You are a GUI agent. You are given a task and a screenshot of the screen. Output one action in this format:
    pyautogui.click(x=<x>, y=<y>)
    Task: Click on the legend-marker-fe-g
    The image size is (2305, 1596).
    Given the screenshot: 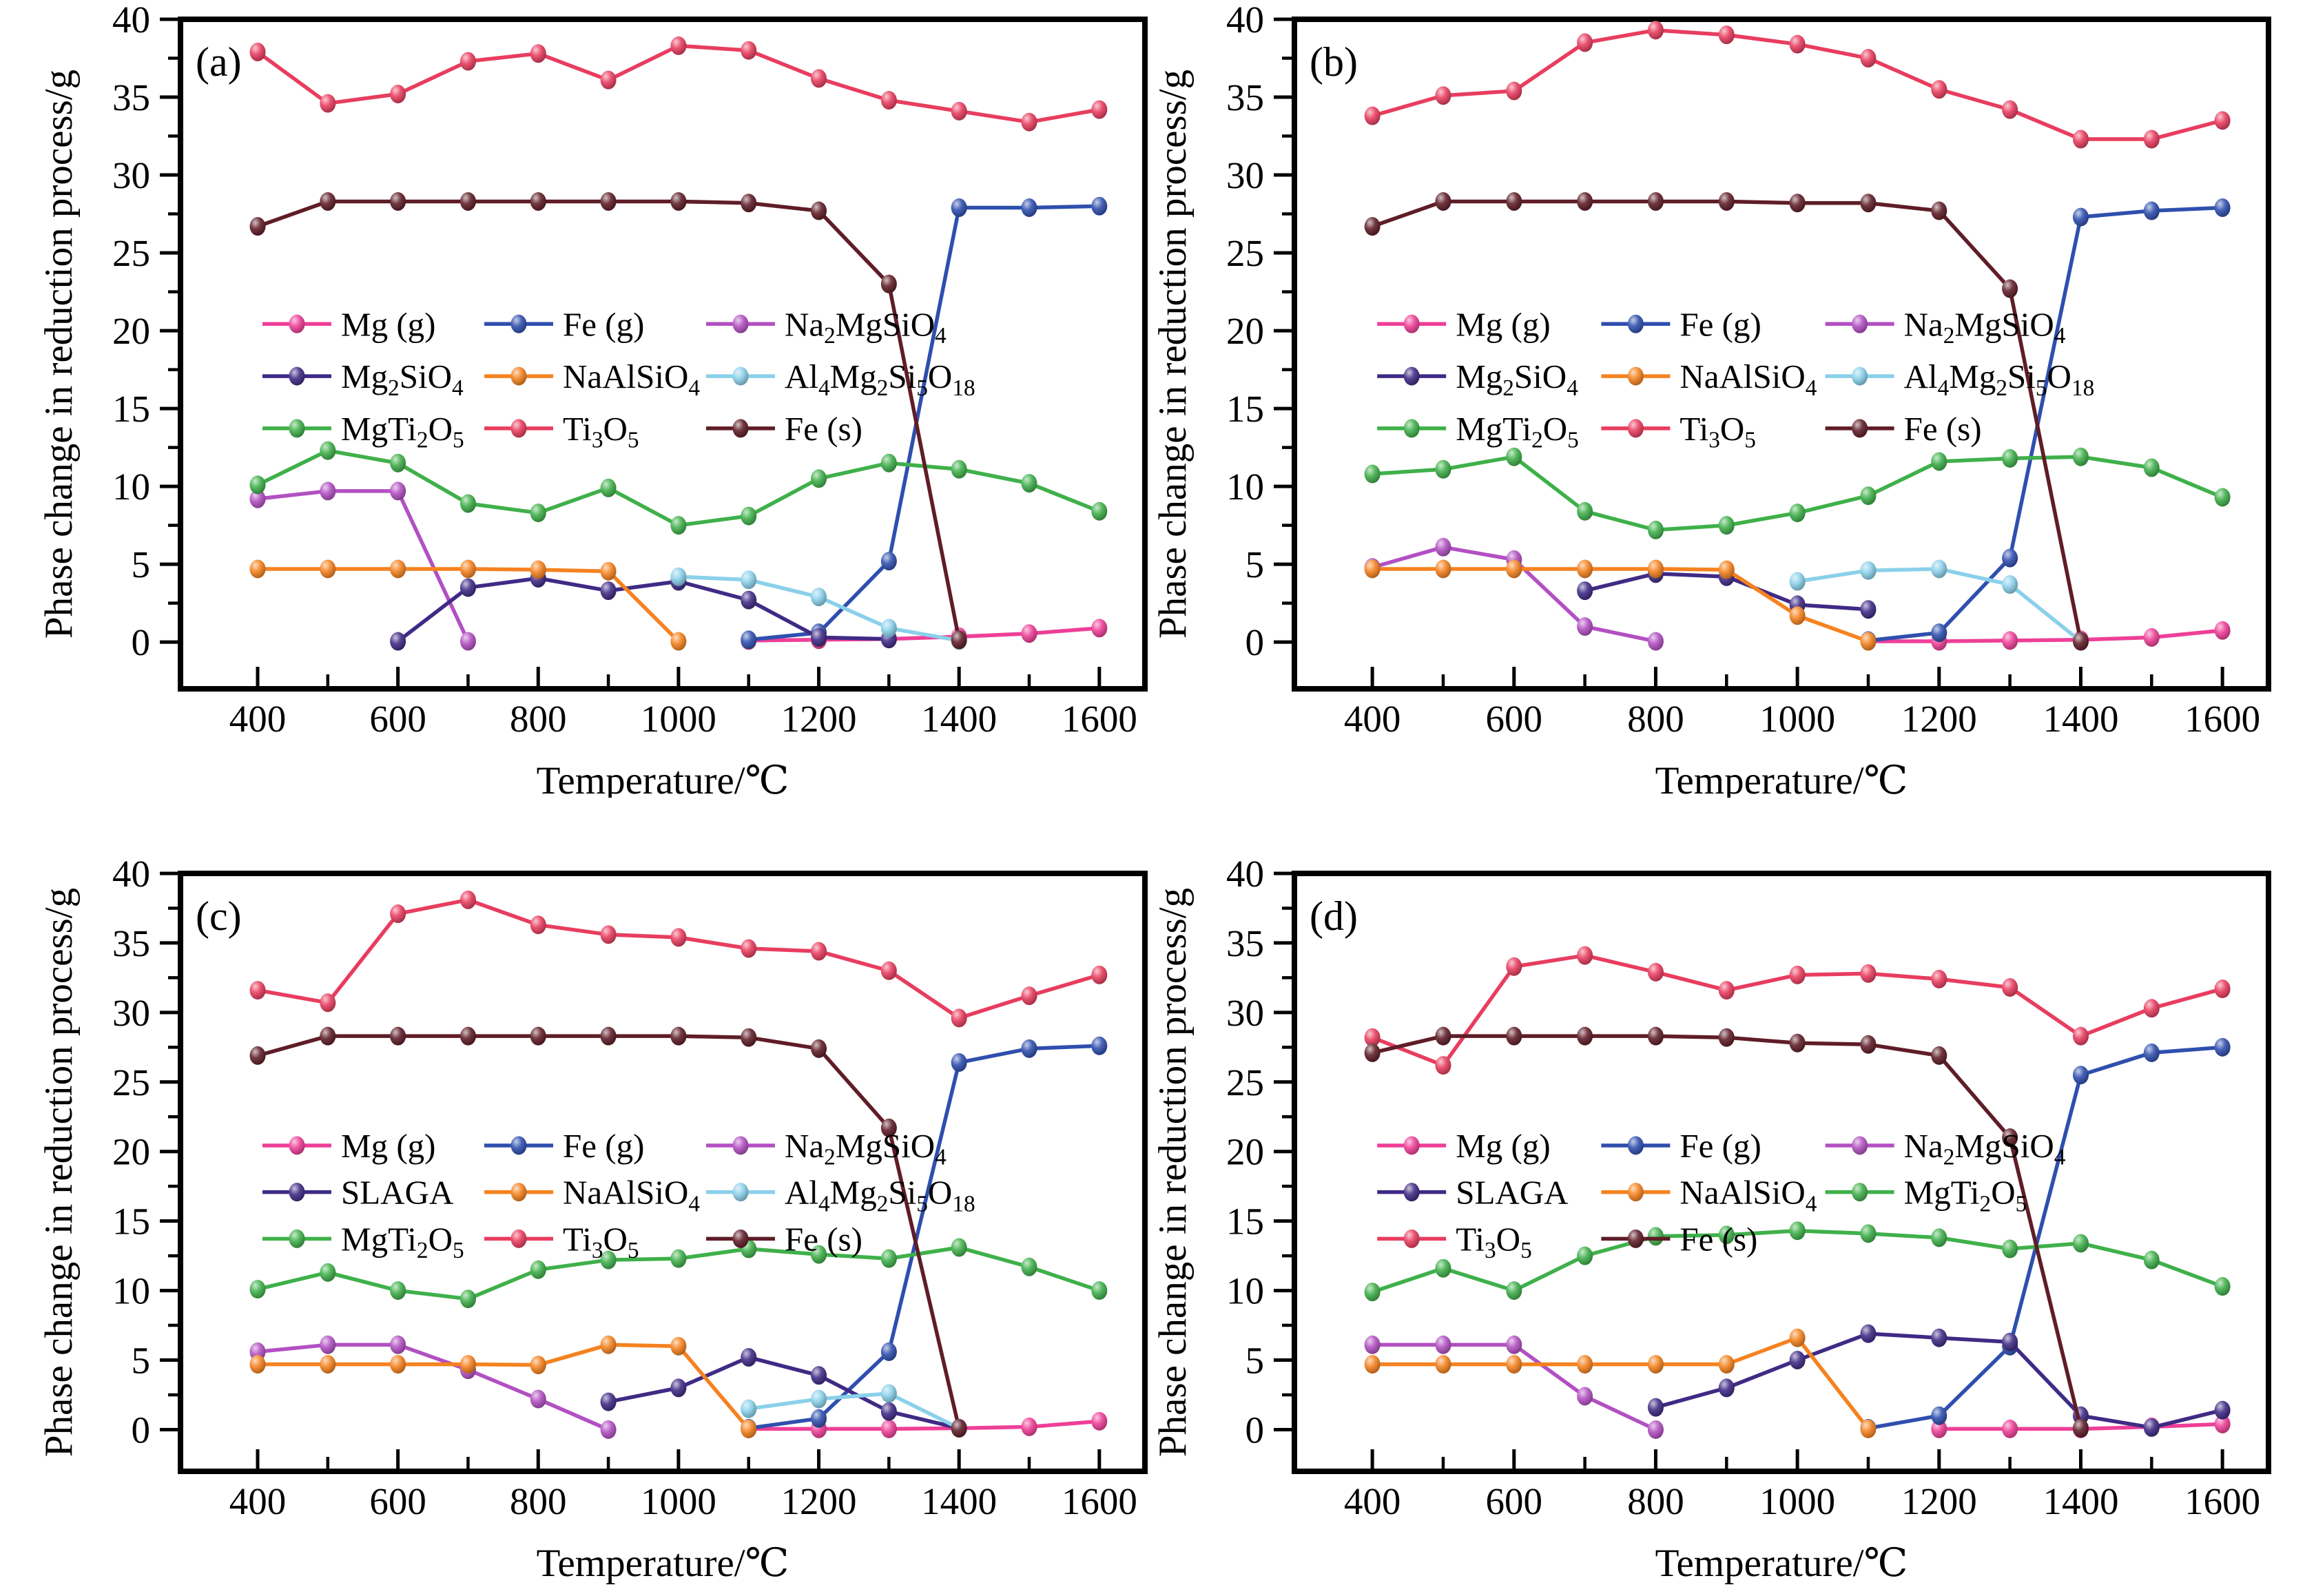 What is the action you would take?
    pyautogui.click(x=518, y=1145)
    